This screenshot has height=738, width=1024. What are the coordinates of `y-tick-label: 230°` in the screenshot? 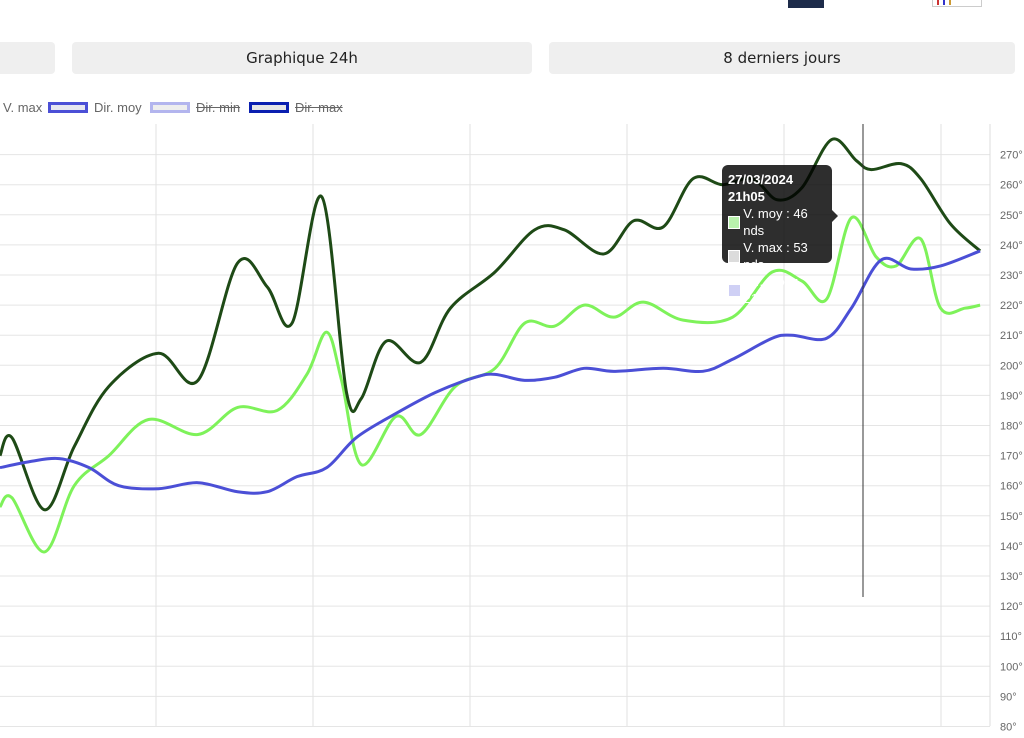 It's located at (1011, 276).